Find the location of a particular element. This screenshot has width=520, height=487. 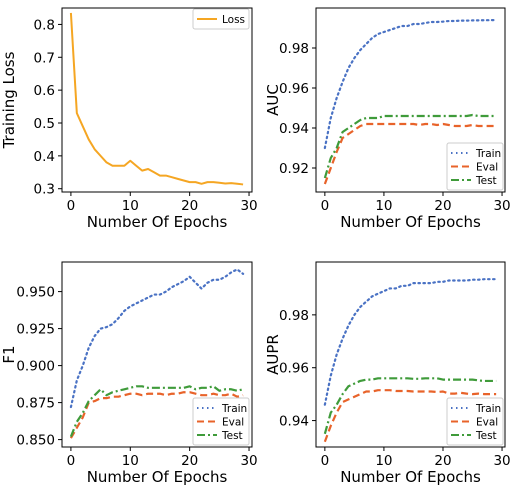

y-tick-label: 0.925 is located at coordinates (35, 330).